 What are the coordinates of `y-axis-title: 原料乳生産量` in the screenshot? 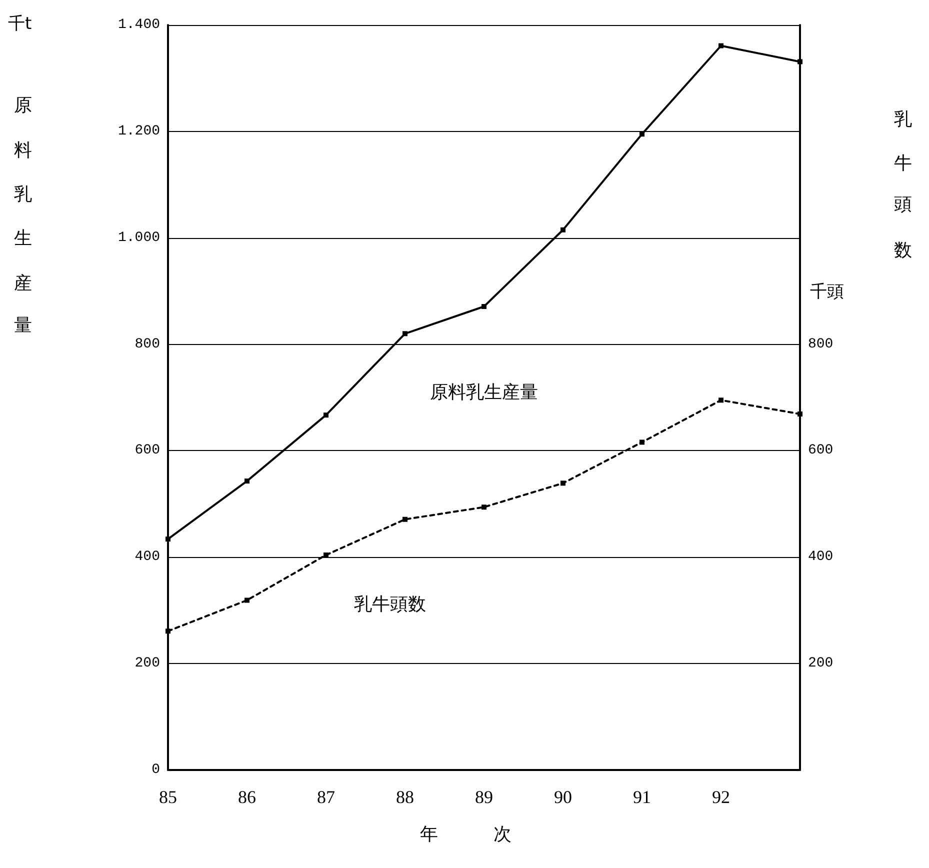 It's located at (22, 214).